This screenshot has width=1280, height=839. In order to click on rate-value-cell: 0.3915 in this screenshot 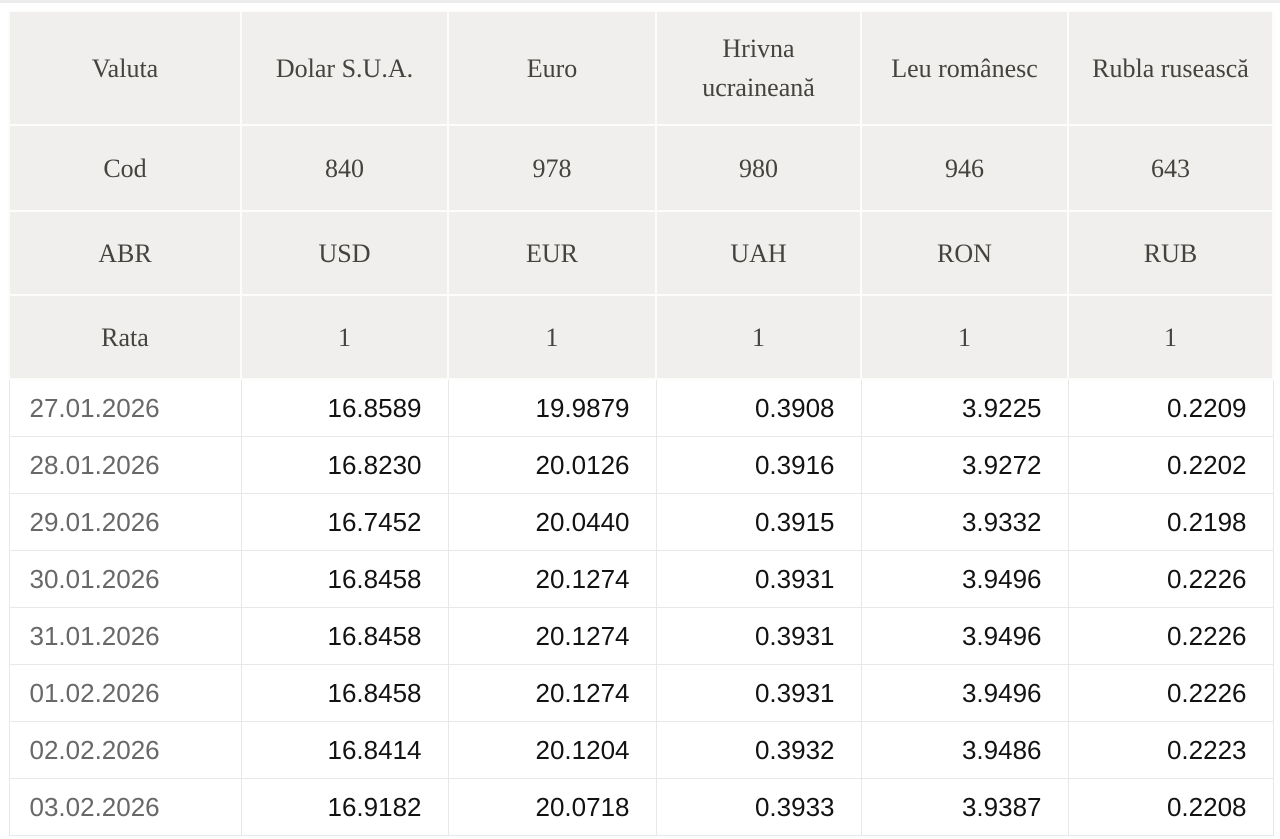, I will do `click(758, 522)`.